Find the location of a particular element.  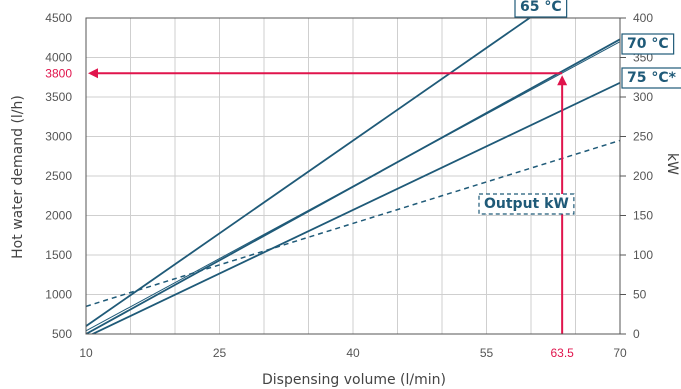

annotation-y-label: 3800 is located at coordinates (58, 73).